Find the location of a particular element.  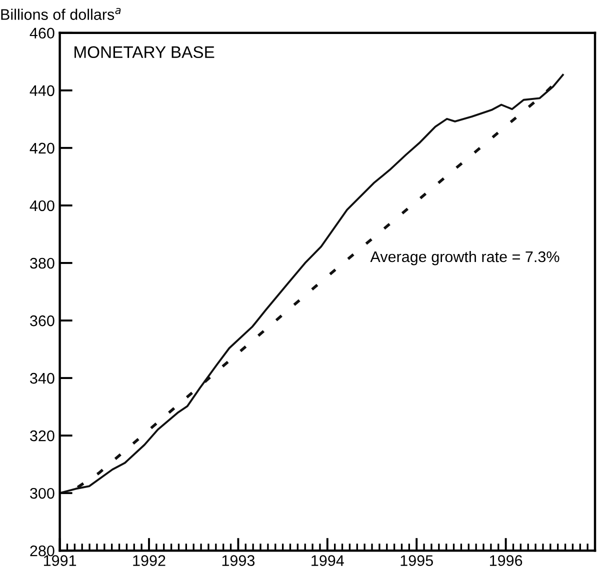

y-tick-label: 400 is located at coordinates (42, 206).